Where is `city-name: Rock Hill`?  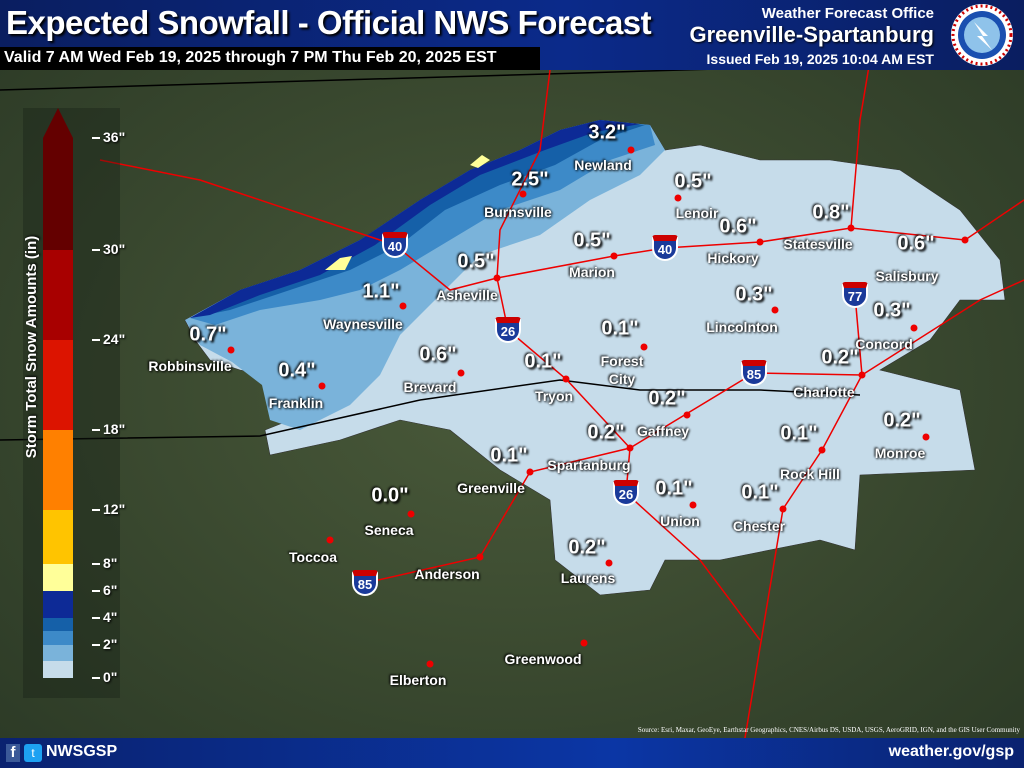 city-name: Rock Hill is located at coordinates (810, 474).